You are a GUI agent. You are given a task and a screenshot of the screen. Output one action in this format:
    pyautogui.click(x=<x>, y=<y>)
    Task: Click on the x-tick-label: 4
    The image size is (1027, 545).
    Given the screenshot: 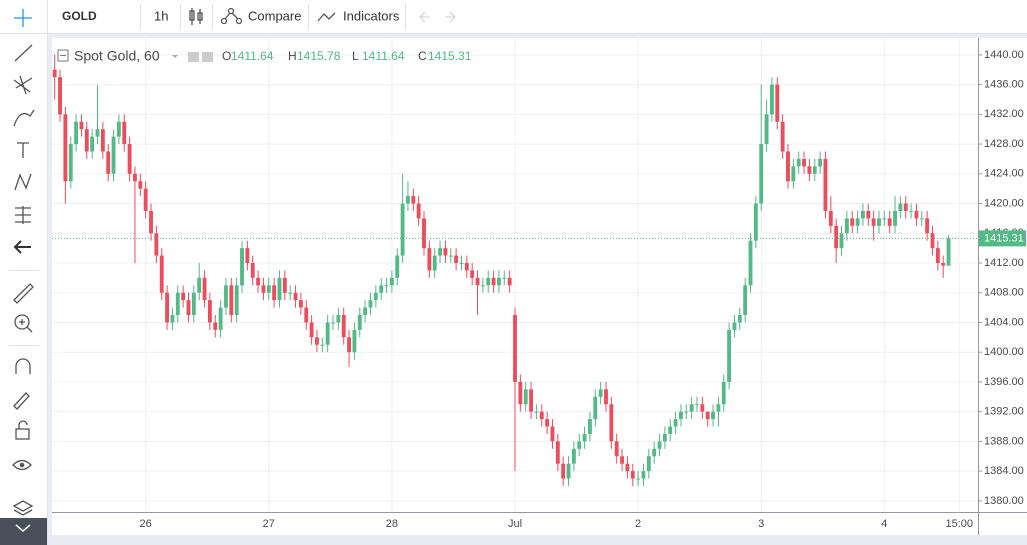 What is the action you would take?
    pyautogui.click(x=884, y=524)
    